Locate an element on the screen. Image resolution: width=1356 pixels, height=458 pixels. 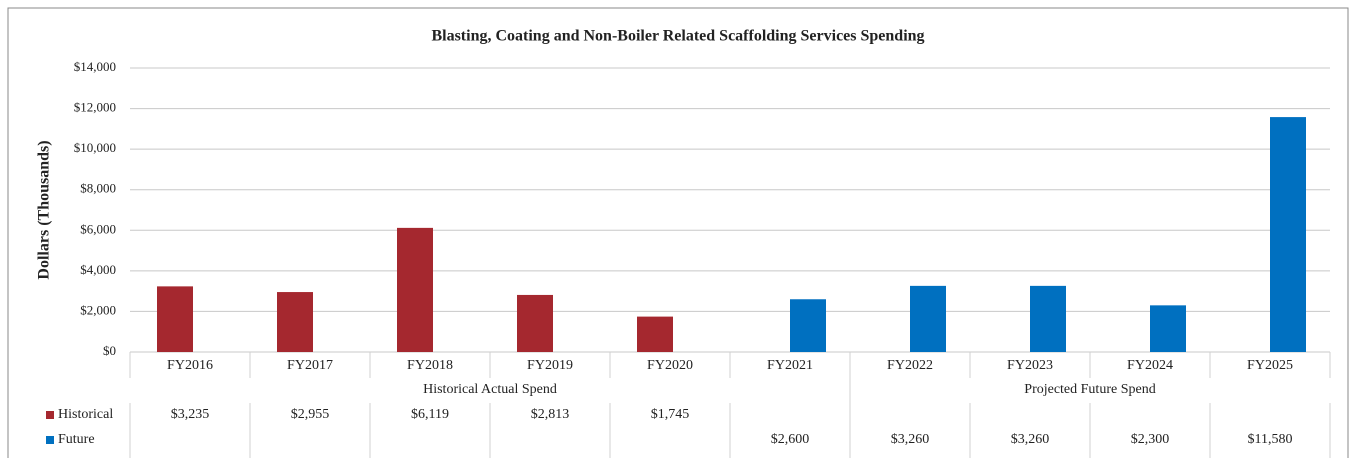
data-table-value: $3,235 is located at coordinates (190, 414).